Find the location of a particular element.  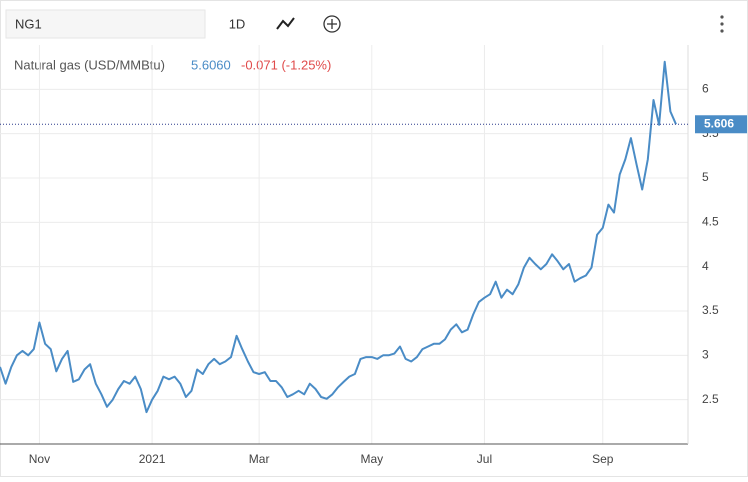

menu-icon is located at coordinates (722, 24).